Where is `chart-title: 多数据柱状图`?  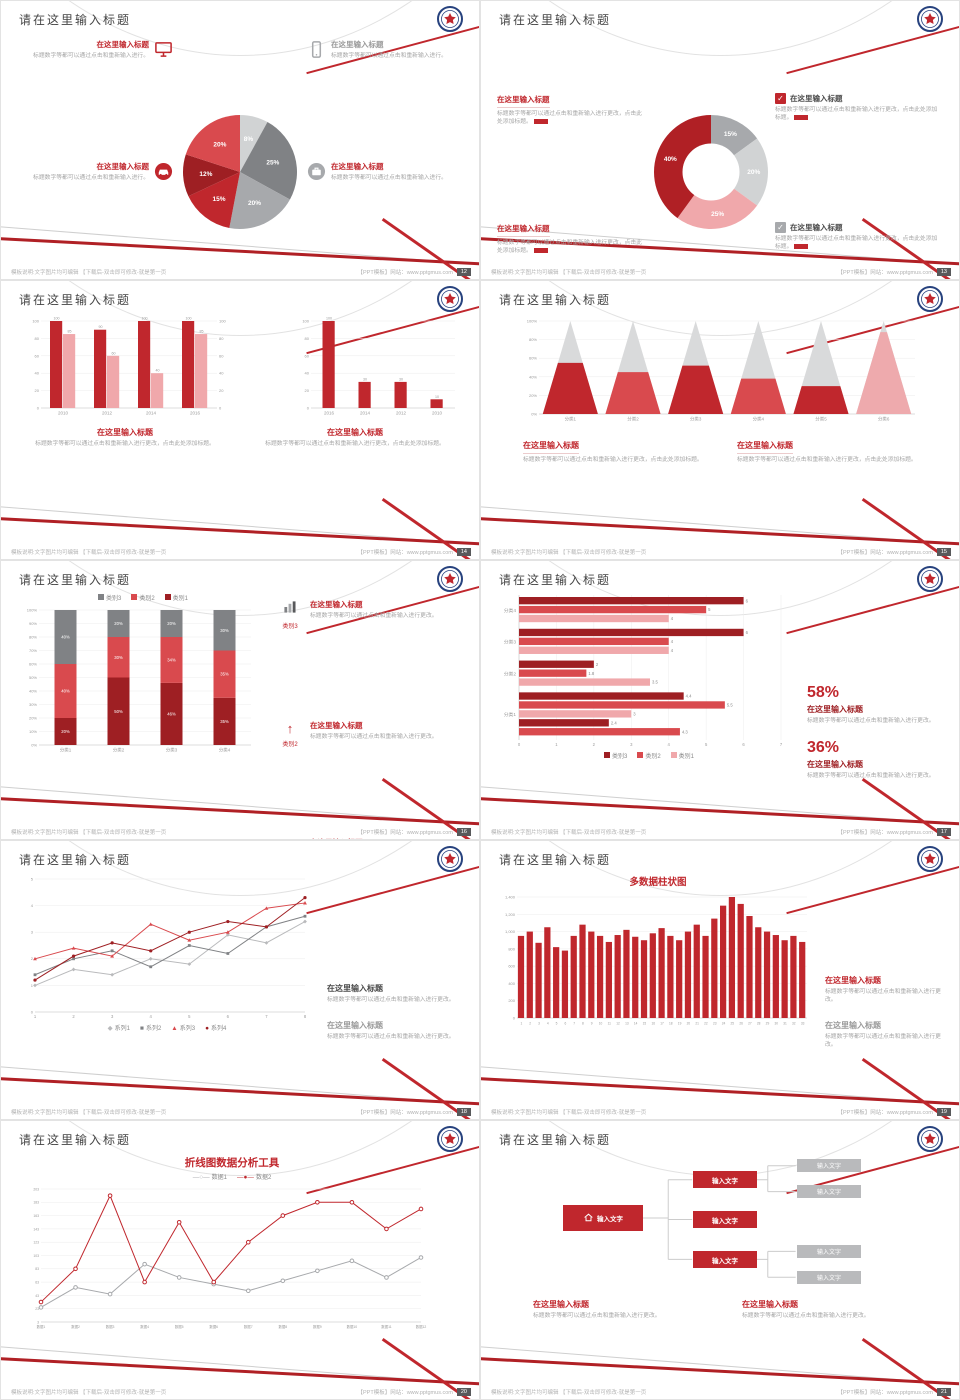 chart-title: 多数据柱状图 is located at coordinates (658, 882).